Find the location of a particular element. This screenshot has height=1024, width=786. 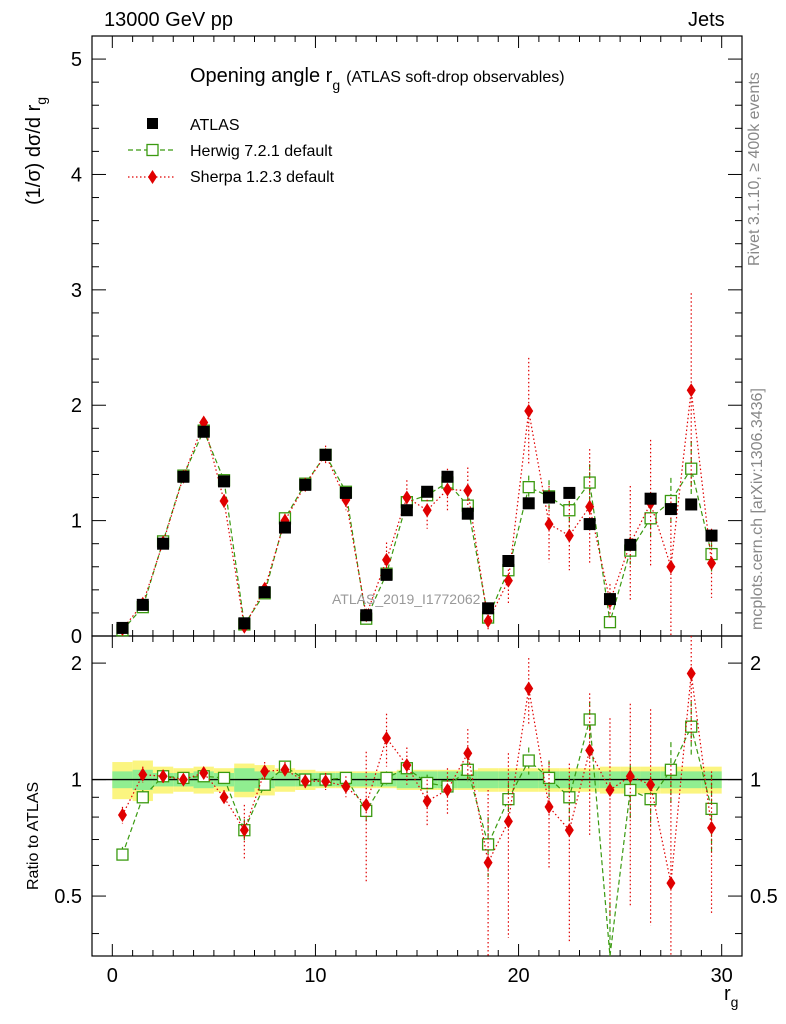

main-y-tick-label: 3 is located at coordinates (76, 291).